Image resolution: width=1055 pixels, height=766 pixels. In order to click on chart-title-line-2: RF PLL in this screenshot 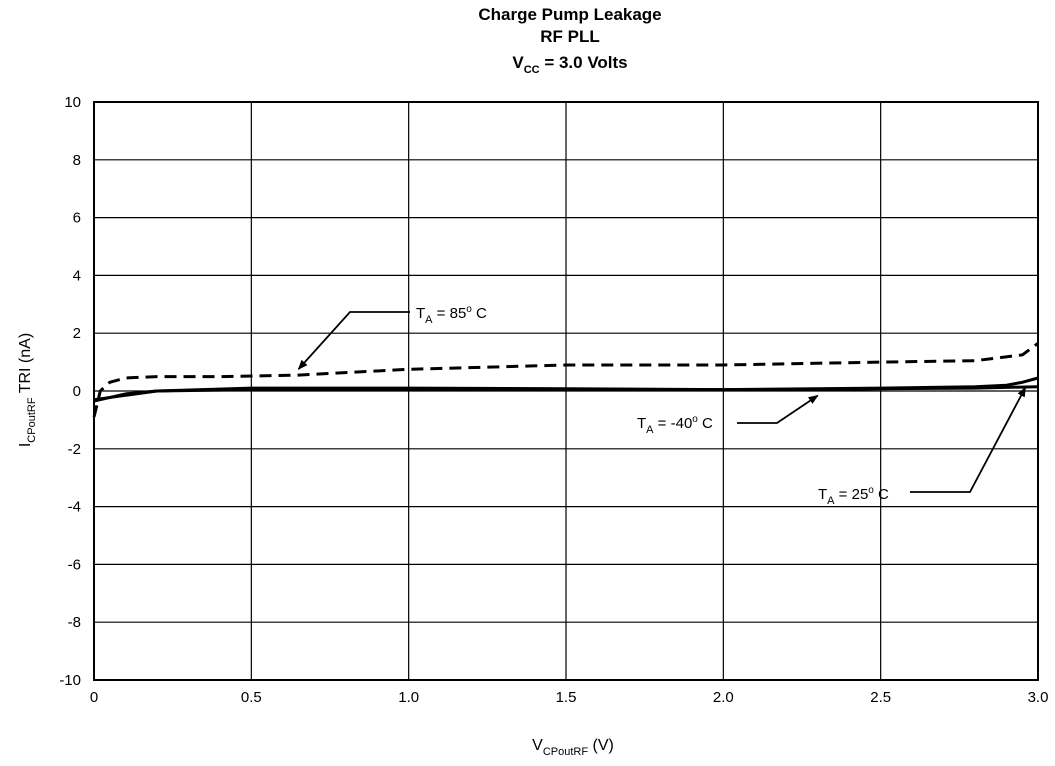, I will do `click(570, 36)`.